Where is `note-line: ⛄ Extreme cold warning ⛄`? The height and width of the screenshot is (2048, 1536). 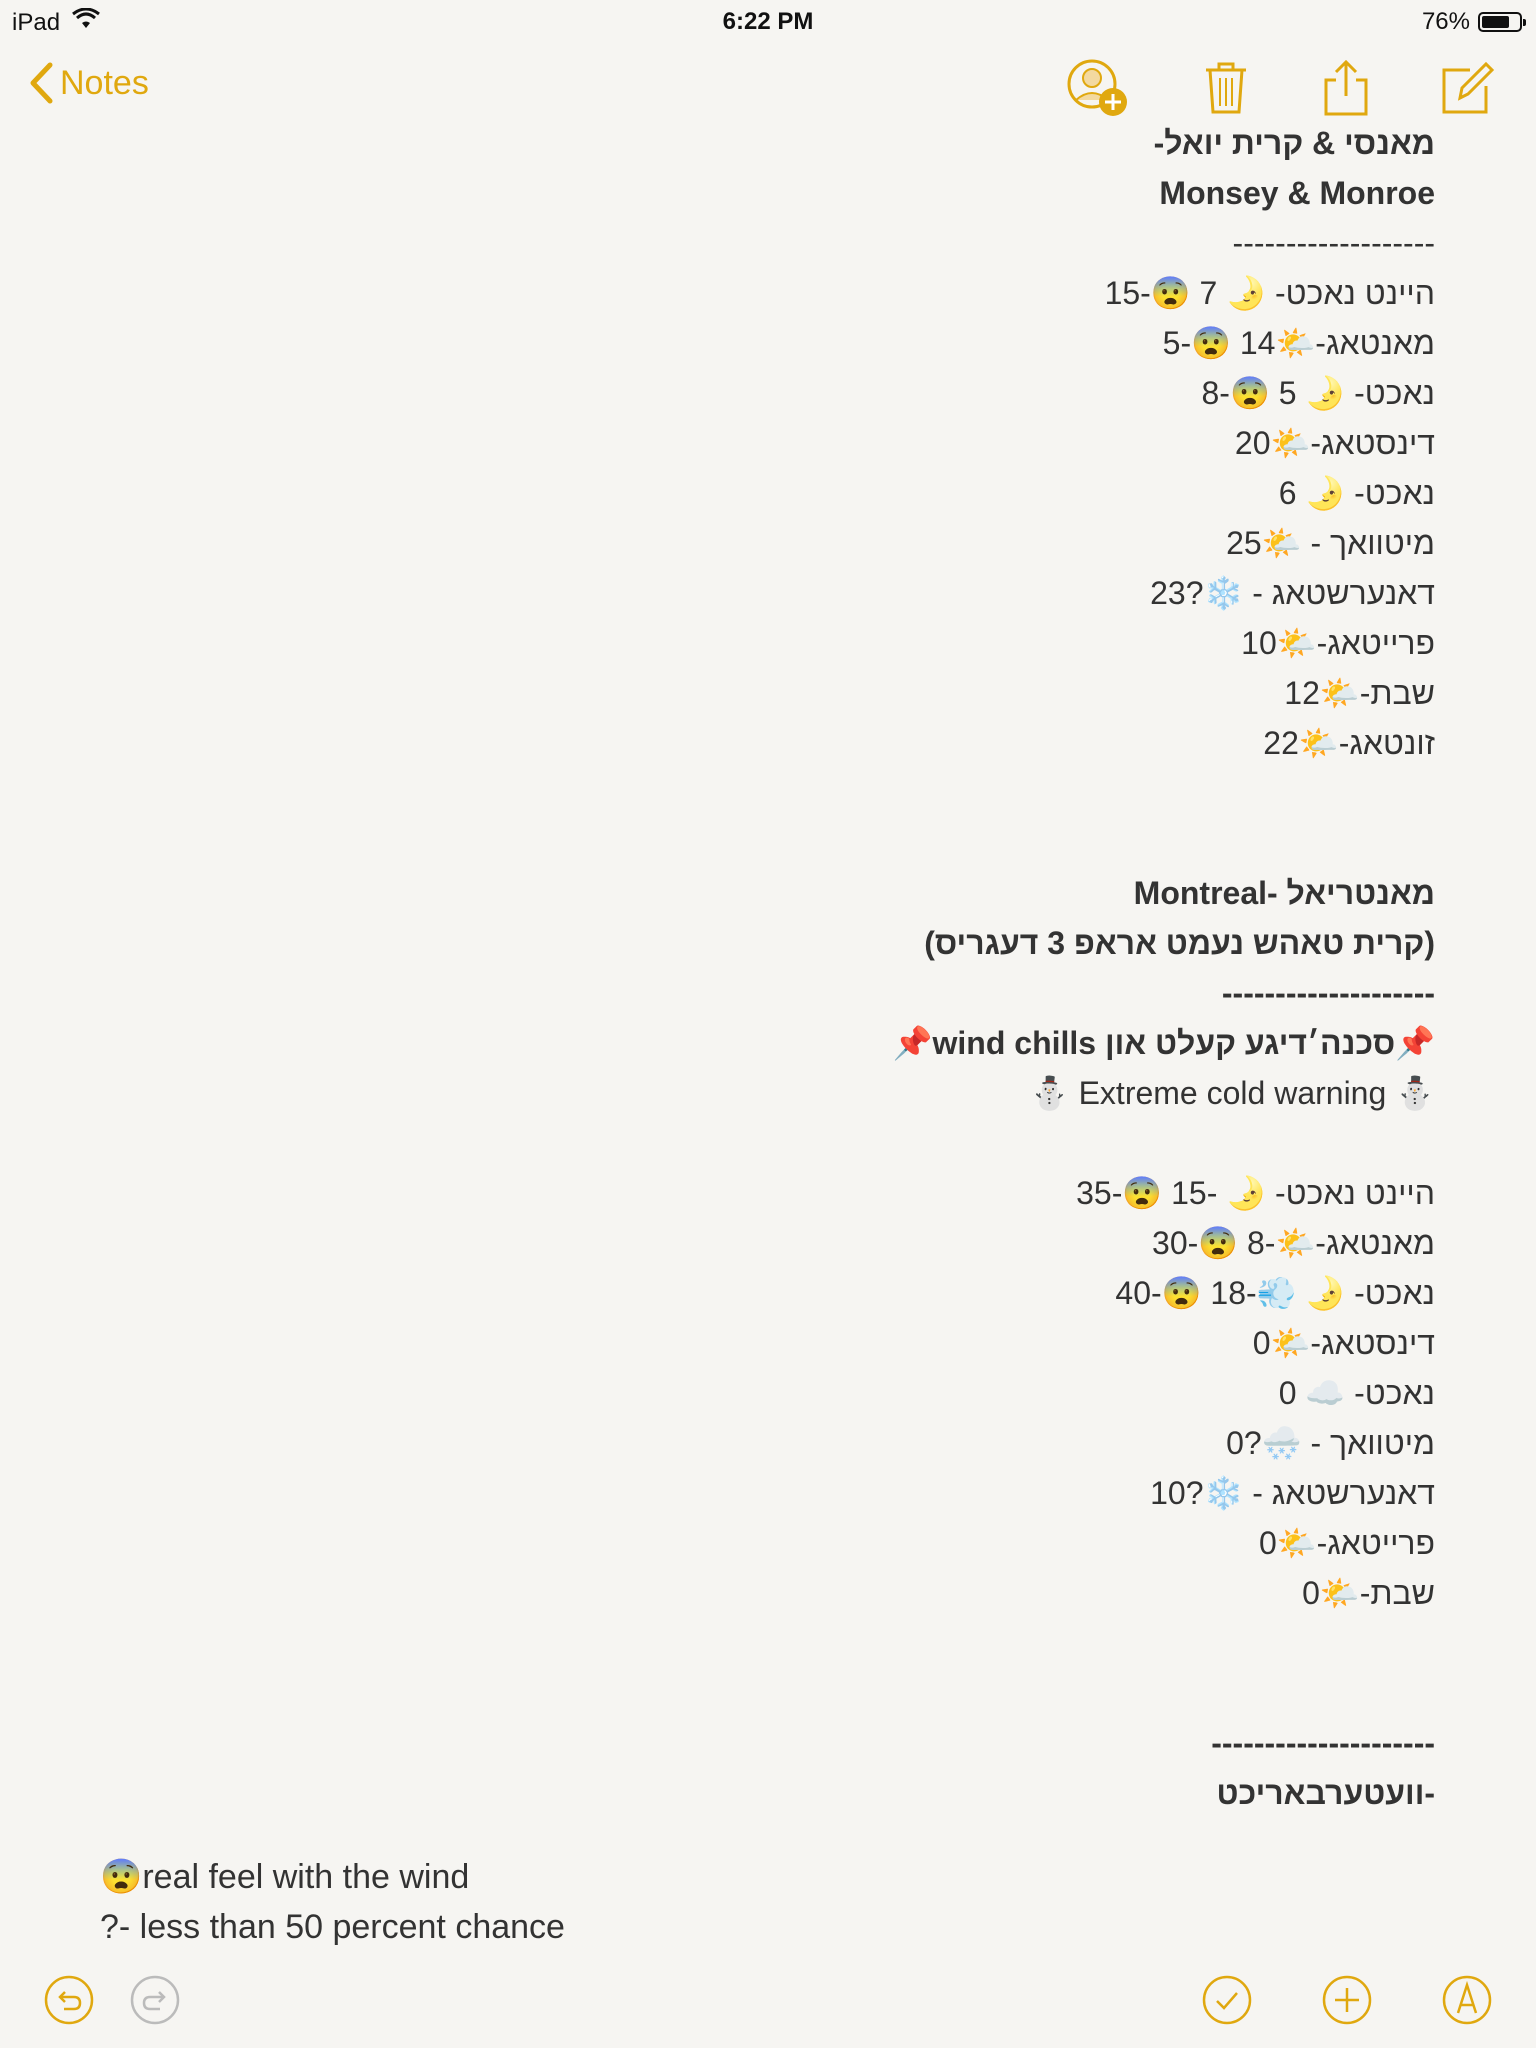
note-line: ⛄ Extreme cold warning ⛄ is located at coordinates (1232, 1093).